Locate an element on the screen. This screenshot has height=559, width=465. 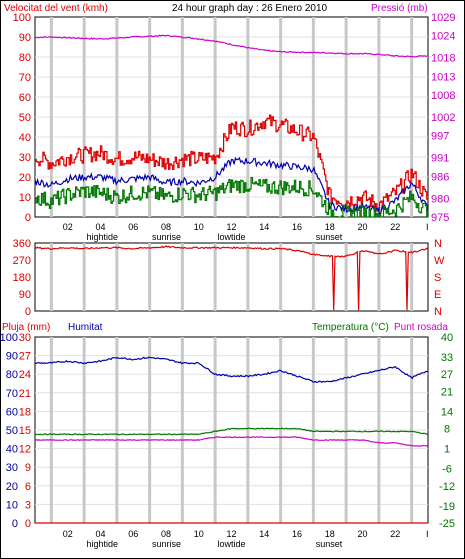
top-event-label: sunrise is located at coordinates (166, 237).